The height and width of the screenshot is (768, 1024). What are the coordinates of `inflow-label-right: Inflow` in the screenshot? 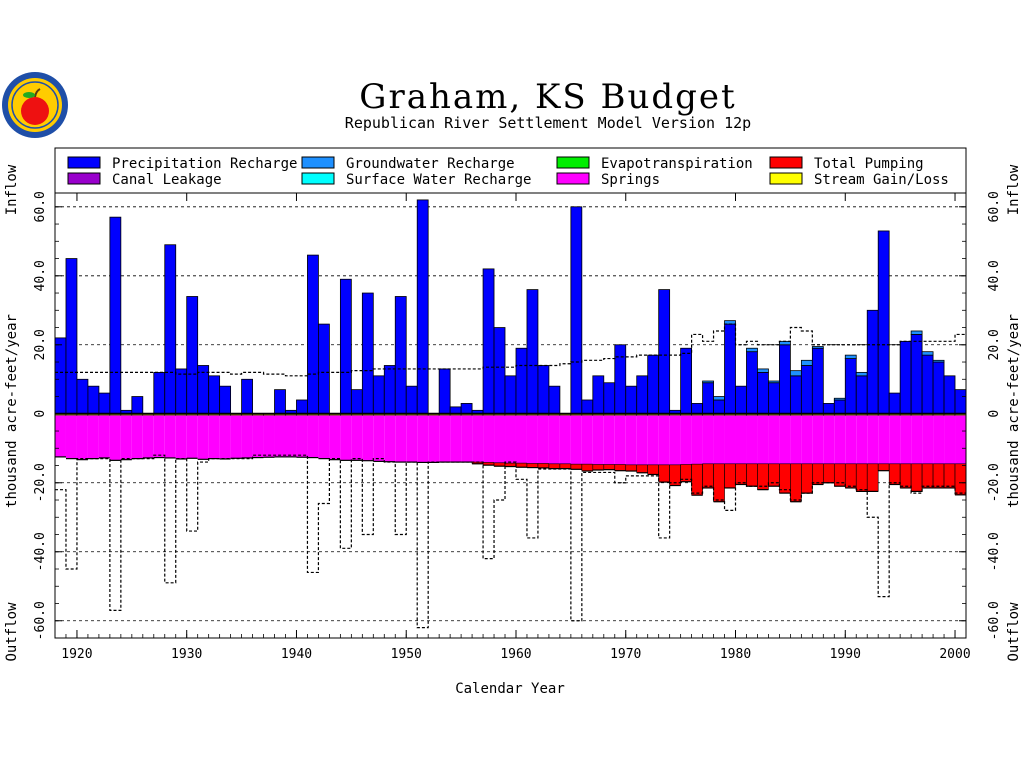 It's located at (1014, 189).